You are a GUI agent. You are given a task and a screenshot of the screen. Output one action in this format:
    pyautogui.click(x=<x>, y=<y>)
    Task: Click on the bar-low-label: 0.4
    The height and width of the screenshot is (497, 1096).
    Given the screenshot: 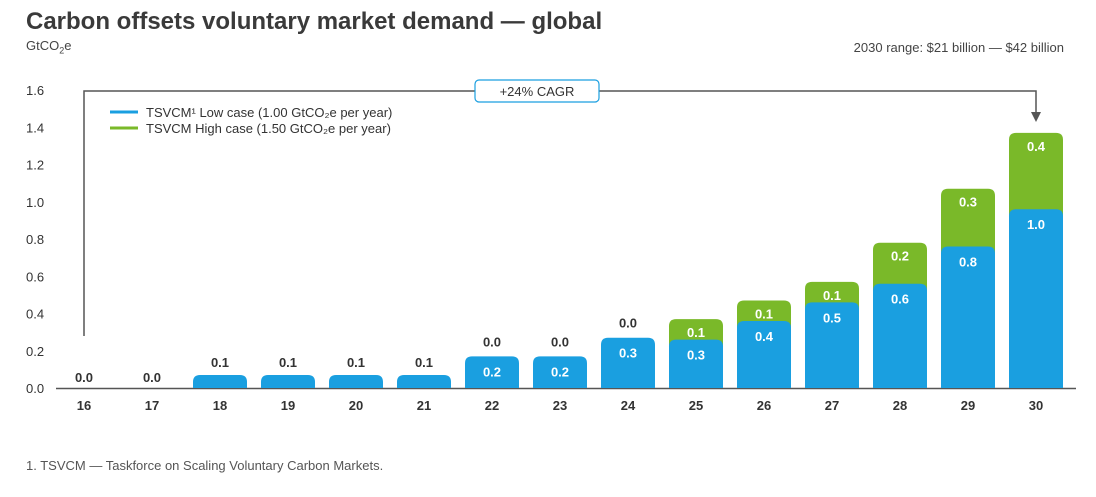 What is the action you would take?
    pyautogui.click(x=764, y=336)
    